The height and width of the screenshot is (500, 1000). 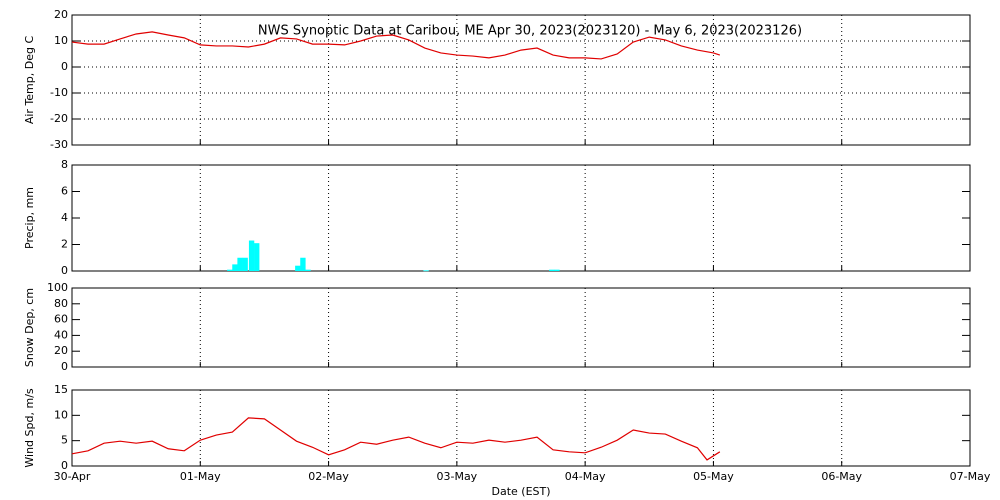 I want to click on y-tick-label: 4, so click(x=64, y=217).